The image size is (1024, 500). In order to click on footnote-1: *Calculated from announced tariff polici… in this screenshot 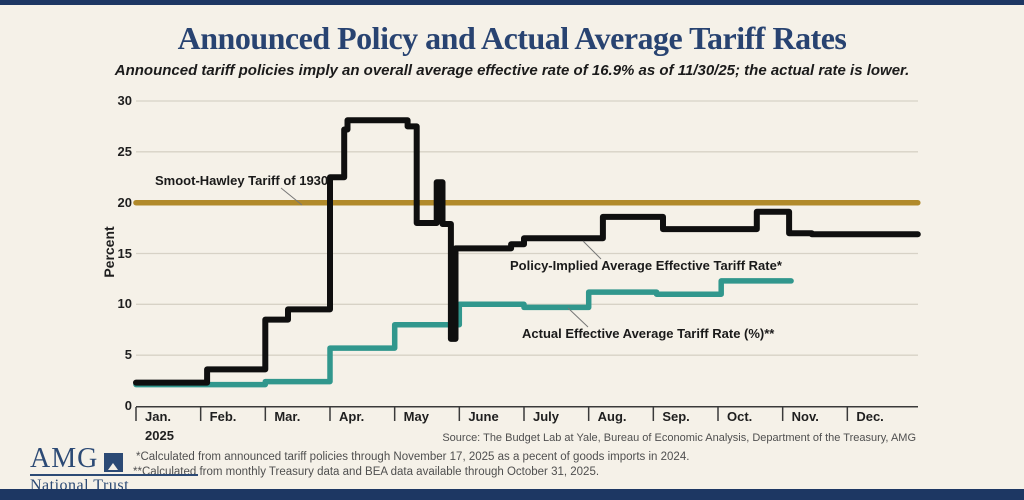, I will do `click(413, 457)`.